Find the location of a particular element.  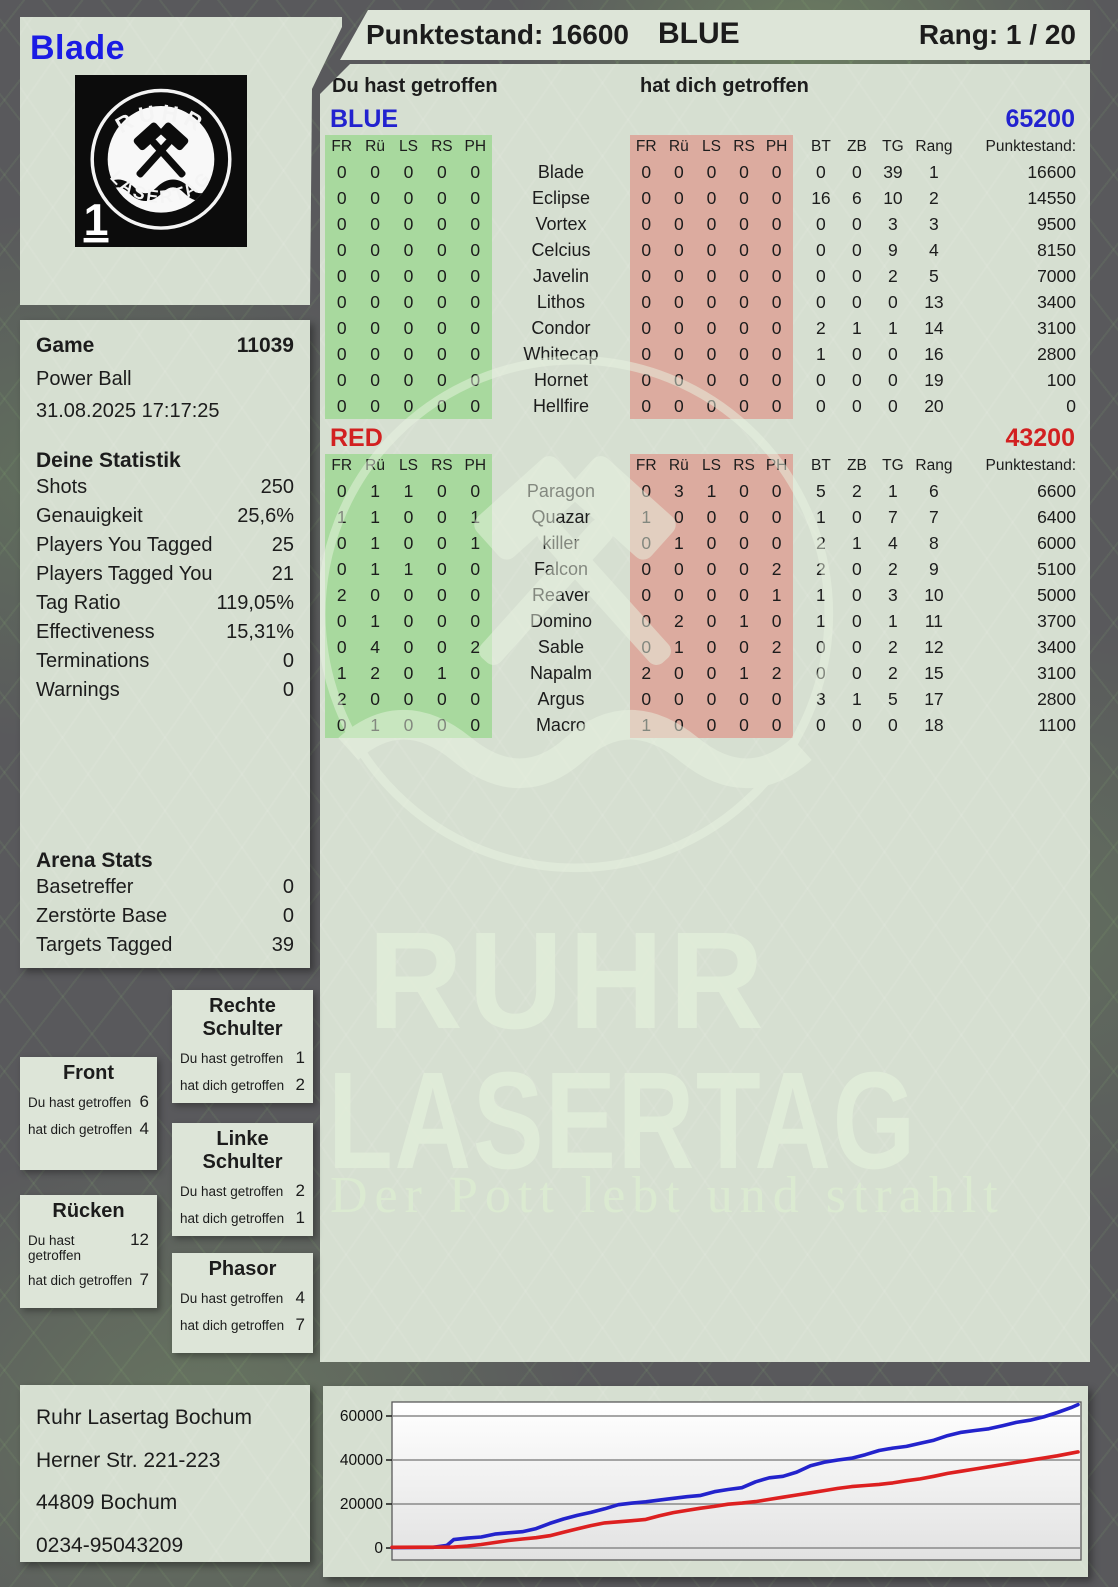

venue-name: Ruhr Lasertag Bochum is located at coordinates (144, 1417).